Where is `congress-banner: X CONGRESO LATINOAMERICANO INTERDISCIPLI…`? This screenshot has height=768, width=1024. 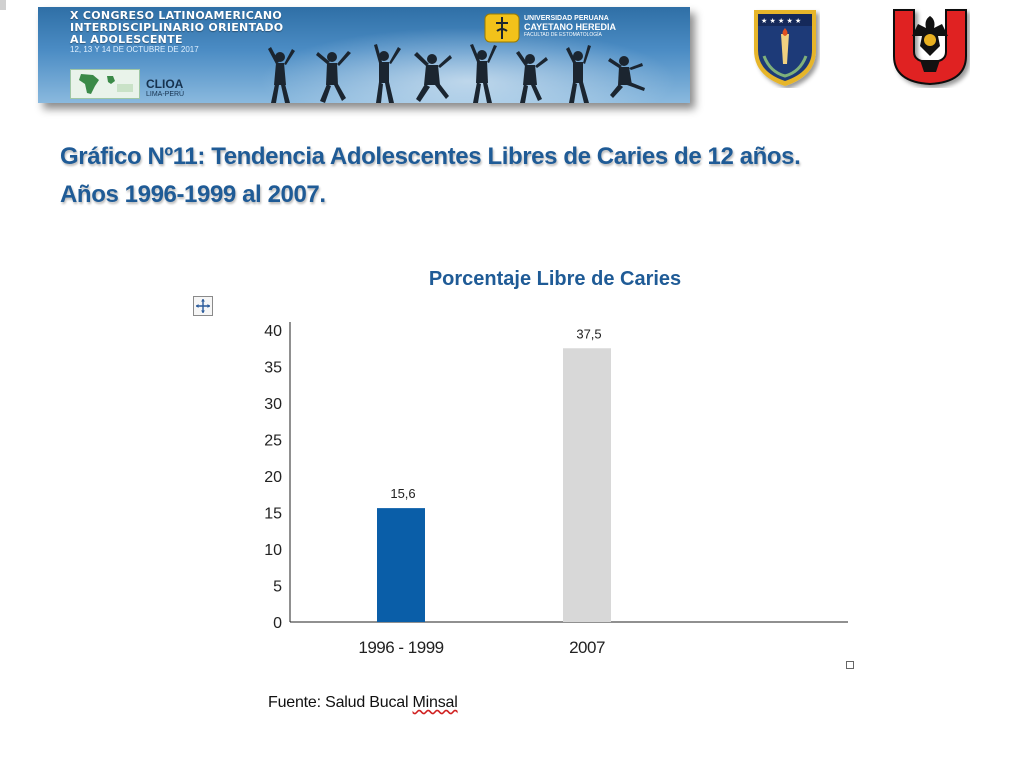 congress-banner: X CONGRESO LATINOAMERICANO INTERDISCIPLI… is located at coordinates (364, 55).